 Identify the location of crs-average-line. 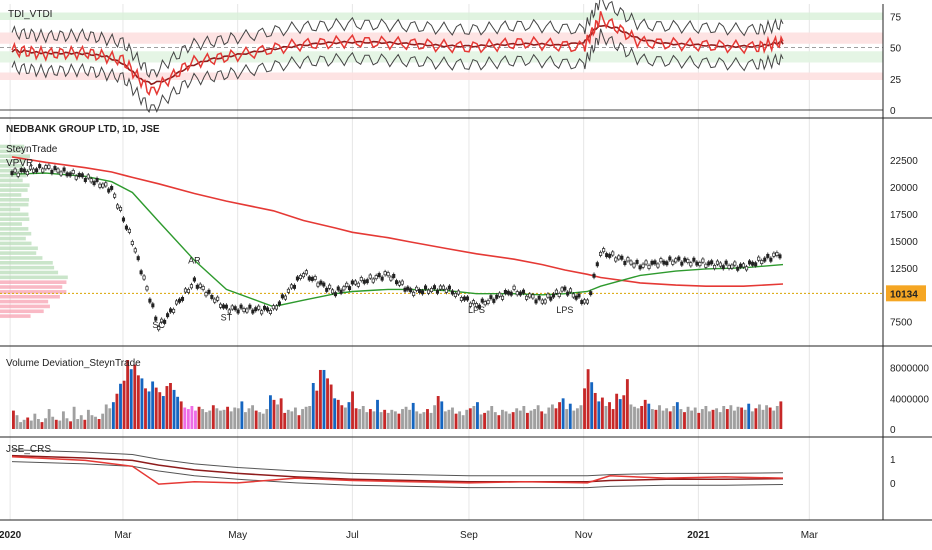
(397, 468).